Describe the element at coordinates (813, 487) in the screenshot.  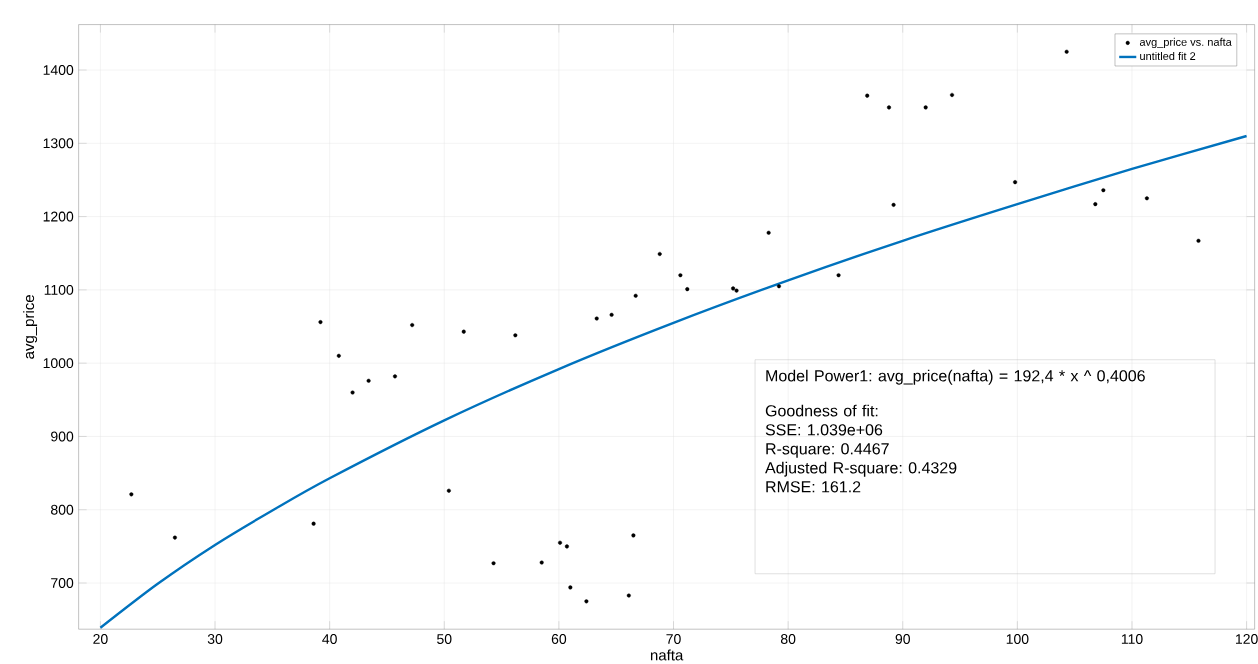
I see `annotation: RMSE: 161.2` at that location.